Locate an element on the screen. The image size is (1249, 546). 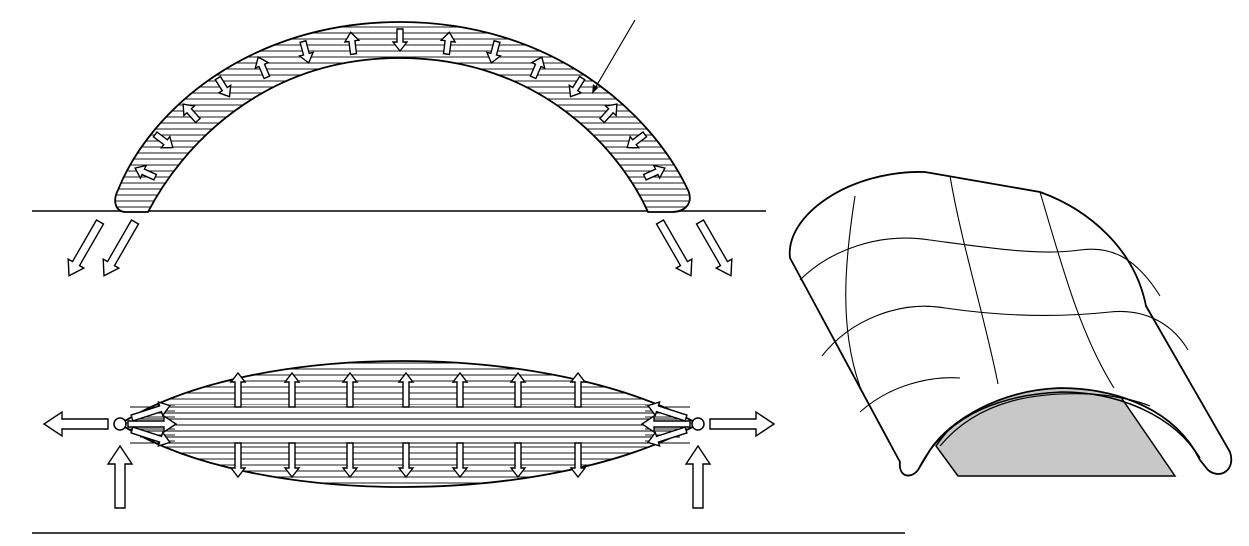
lens-stress-arrows is located at coordinates (409, 425).